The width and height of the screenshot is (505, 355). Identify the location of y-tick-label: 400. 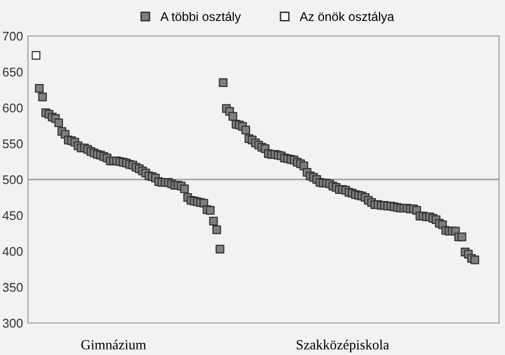
(12, 251).